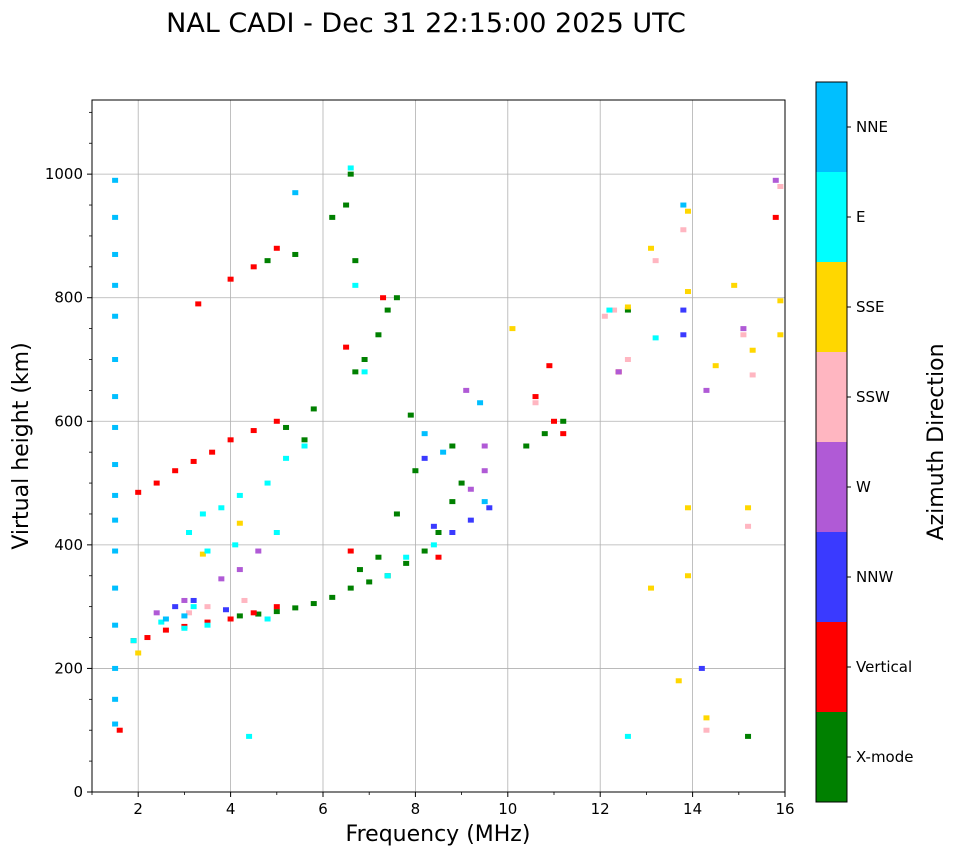  What do you see at coordinates (68, 545) in the screenshot?
I see `y-tick-label: 400` at bounding box center [68, 545].